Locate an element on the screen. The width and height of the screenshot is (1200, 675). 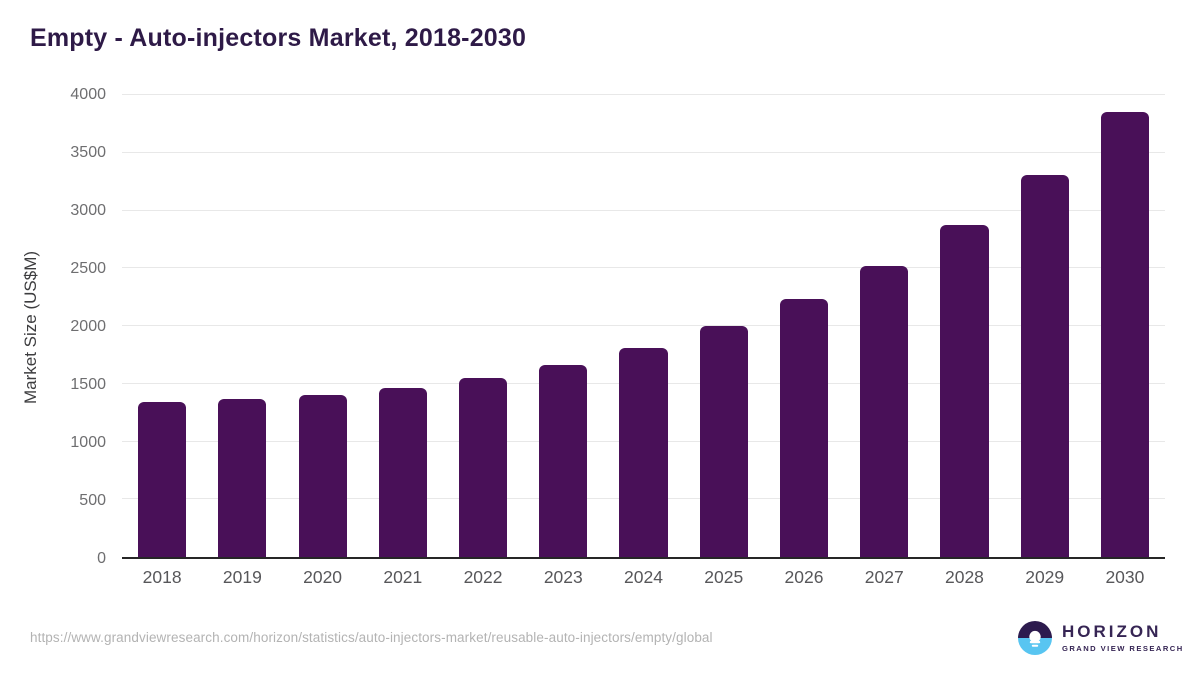
bar-slot-2021 is located at coordinates (403, 326).